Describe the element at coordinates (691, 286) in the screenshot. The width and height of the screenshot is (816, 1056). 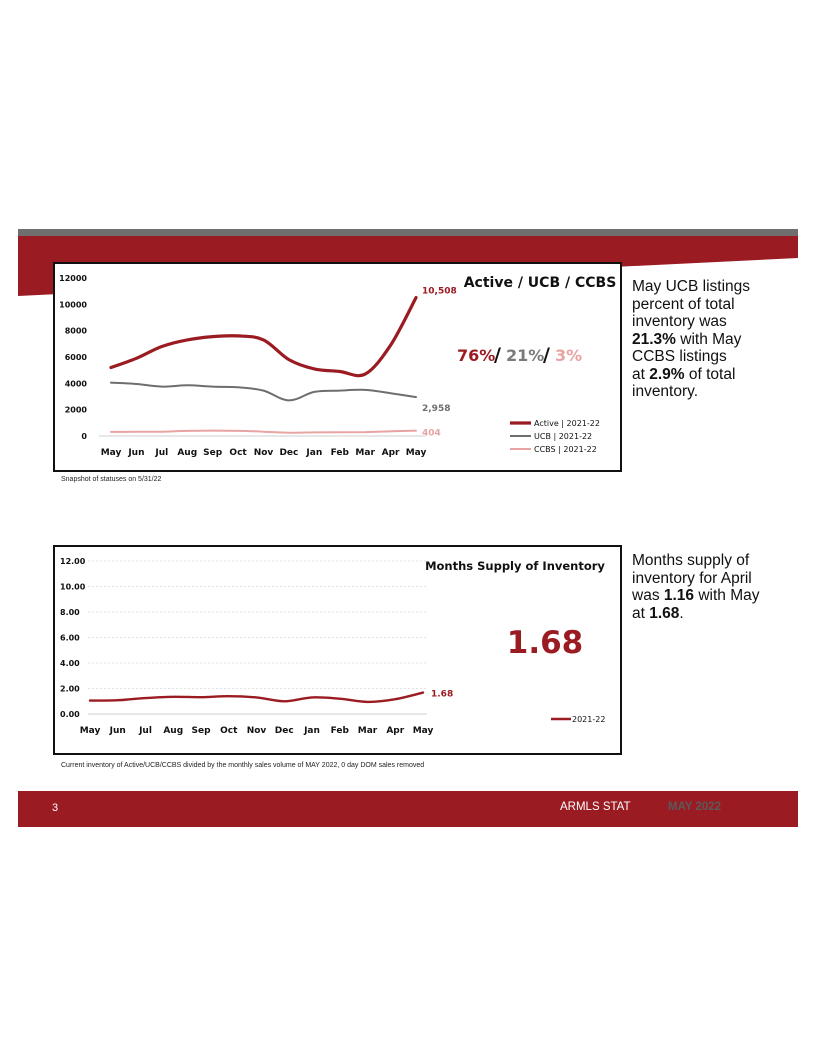
I see `ucb-summary-line: May UCB listings` at that location.